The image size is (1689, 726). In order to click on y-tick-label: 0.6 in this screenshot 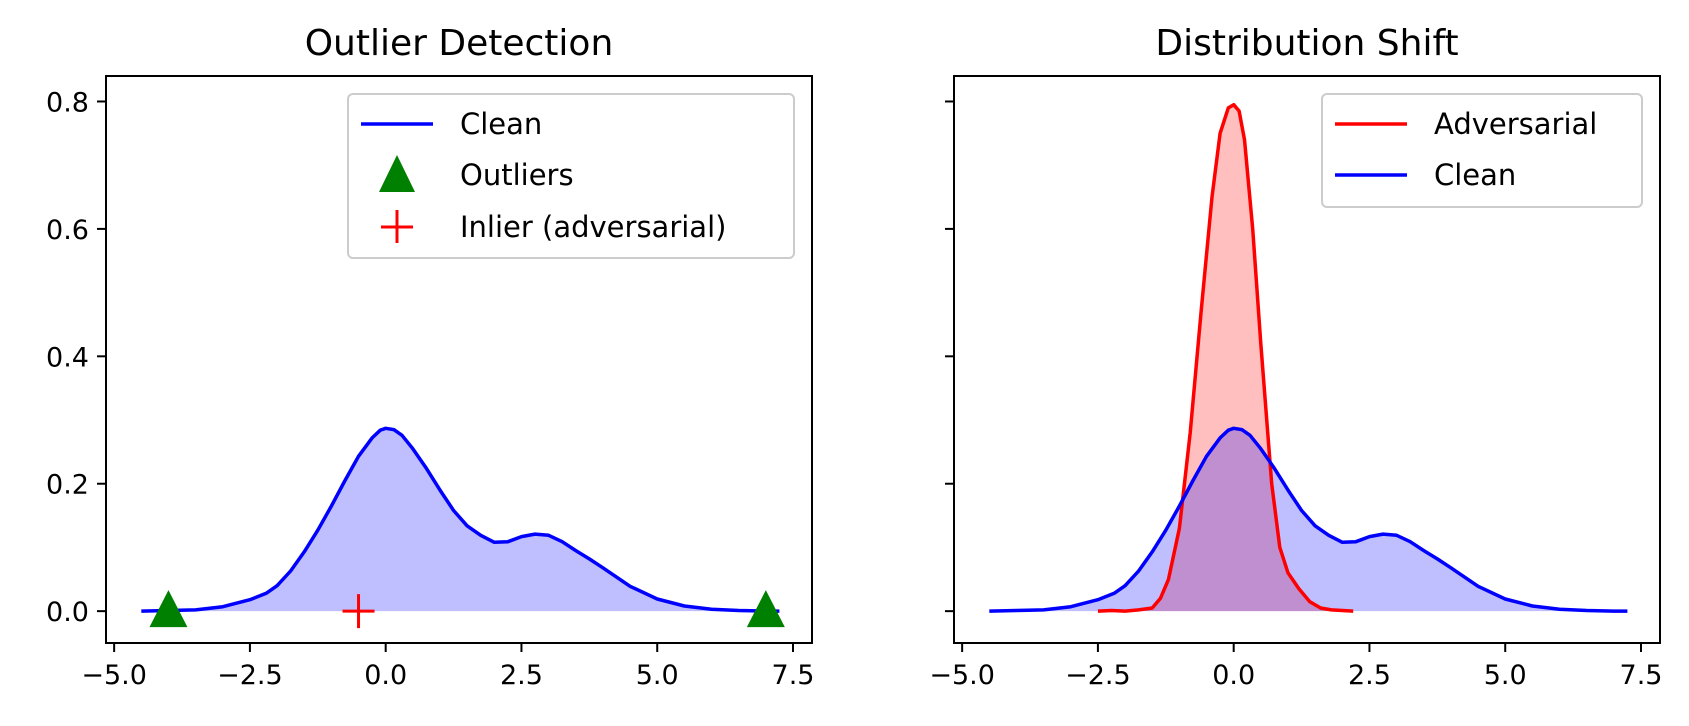, I will do `click(67, 230)`.